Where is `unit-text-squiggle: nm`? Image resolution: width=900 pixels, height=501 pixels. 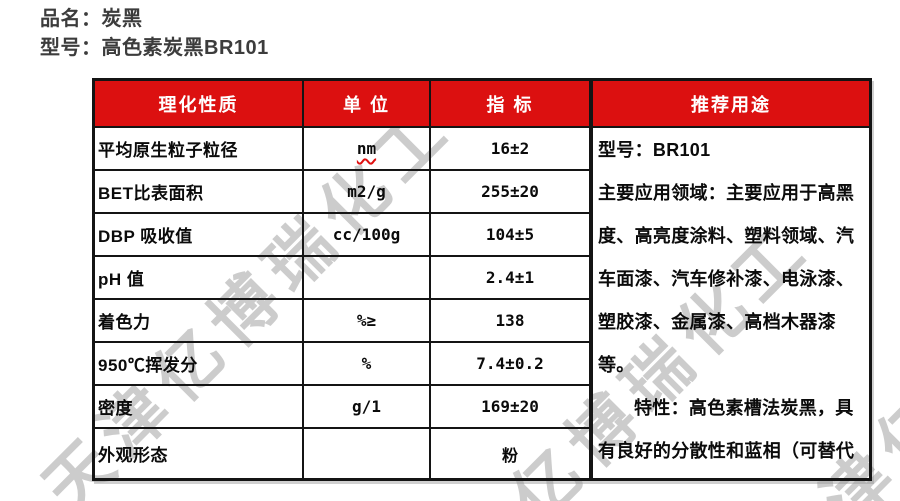 unit-text-squiggle: nm is located at coordinates (366, 148).